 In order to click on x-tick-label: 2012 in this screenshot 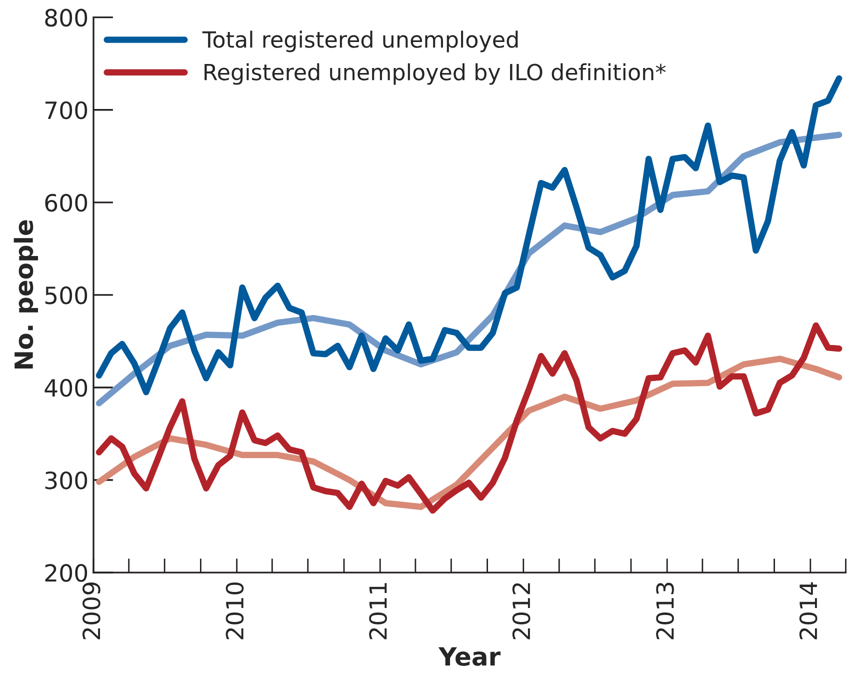, I will do `click(521, 611)`.